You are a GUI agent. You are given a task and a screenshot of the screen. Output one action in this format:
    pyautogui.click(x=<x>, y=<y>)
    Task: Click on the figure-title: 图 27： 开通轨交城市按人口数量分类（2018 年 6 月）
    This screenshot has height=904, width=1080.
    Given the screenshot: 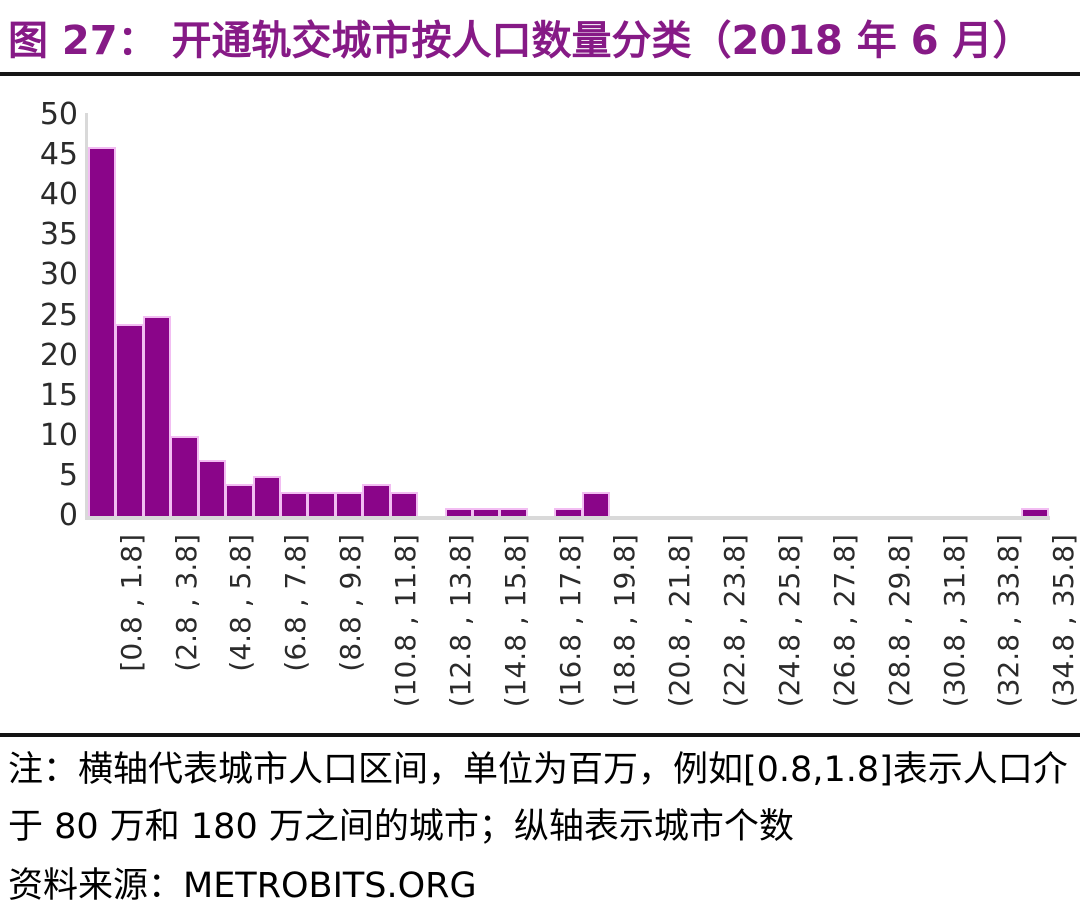 What is the action you would take?
    pyautogui.click(x=520, y=41)
    